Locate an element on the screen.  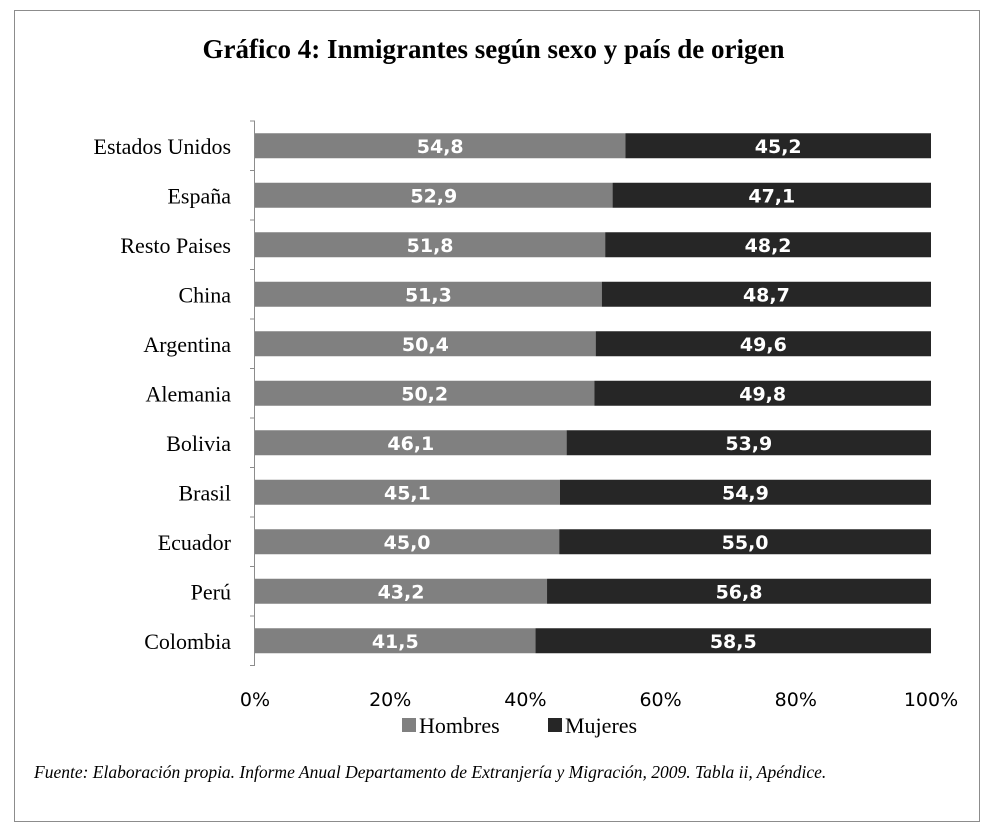
data-label: 51,3 is located at coordinates (428, 295).